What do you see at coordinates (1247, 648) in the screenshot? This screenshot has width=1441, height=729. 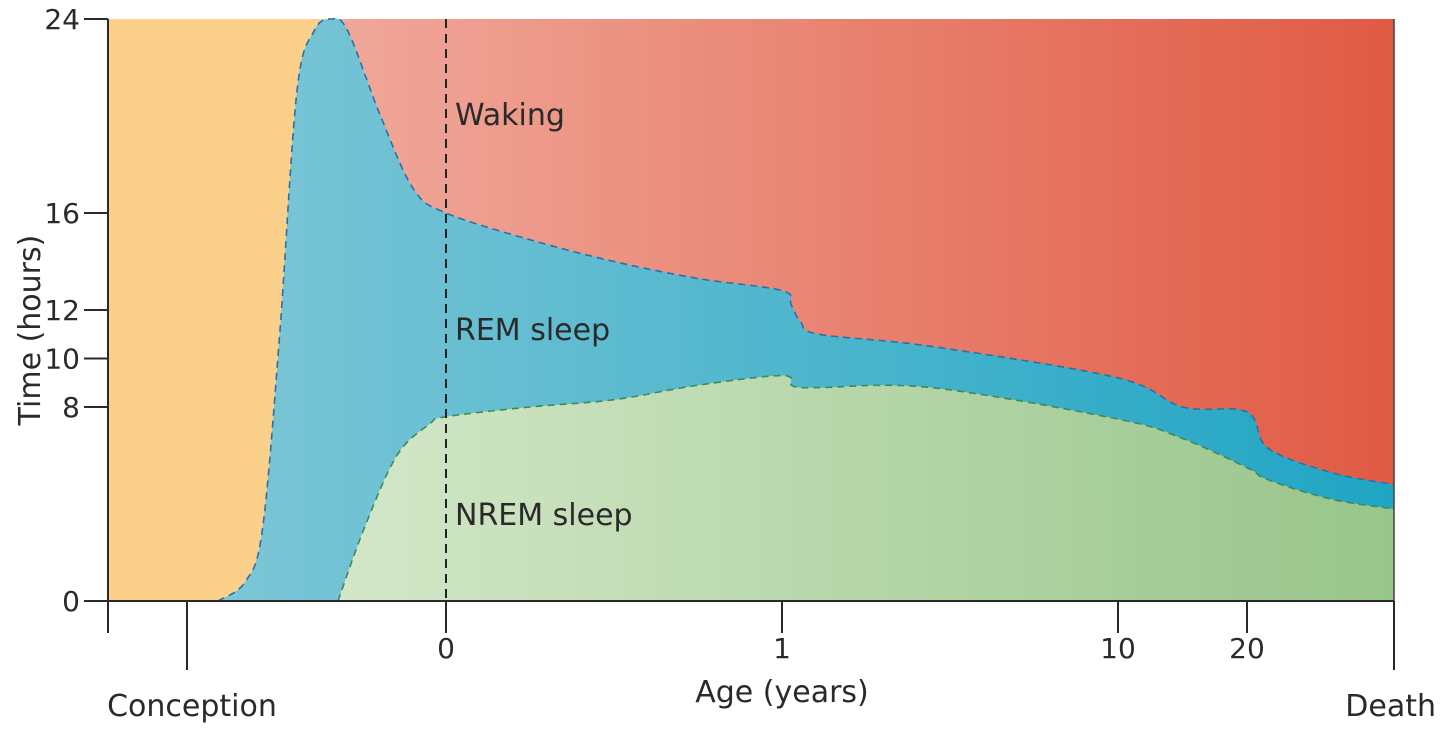 I see `x-tick-label: 20` at bounding box center [1247, 648].